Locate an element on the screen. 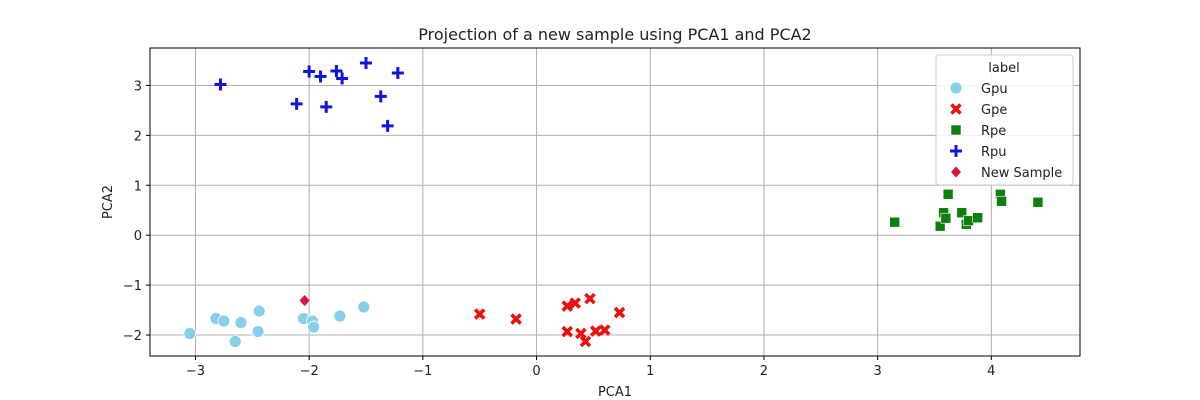 The image size is (1200, 400). legend-marker-rpe is located at coordinates (956, 130).